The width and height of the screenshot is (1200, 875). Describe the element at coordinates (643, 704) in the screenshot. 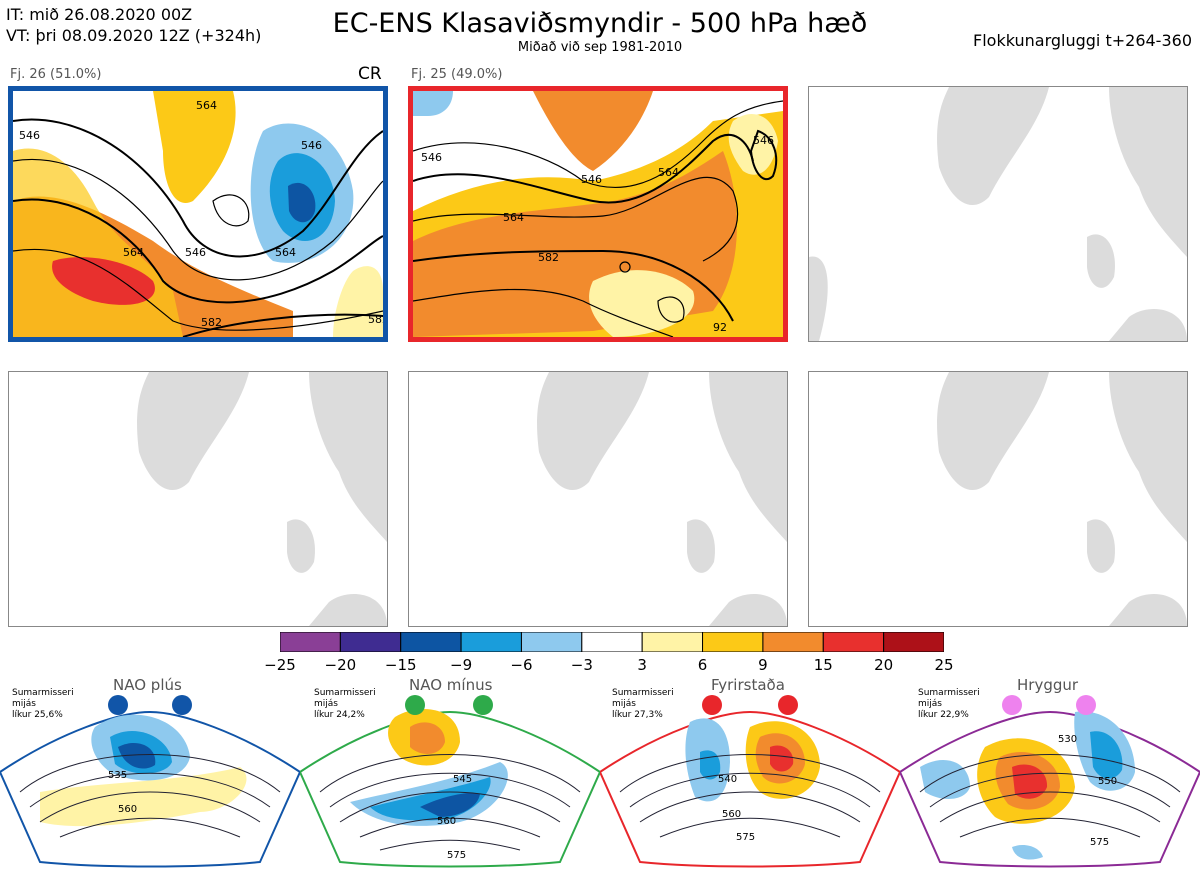

I see `regime-info: Sumarmisseri mijás líkur 27,3%` at that location.